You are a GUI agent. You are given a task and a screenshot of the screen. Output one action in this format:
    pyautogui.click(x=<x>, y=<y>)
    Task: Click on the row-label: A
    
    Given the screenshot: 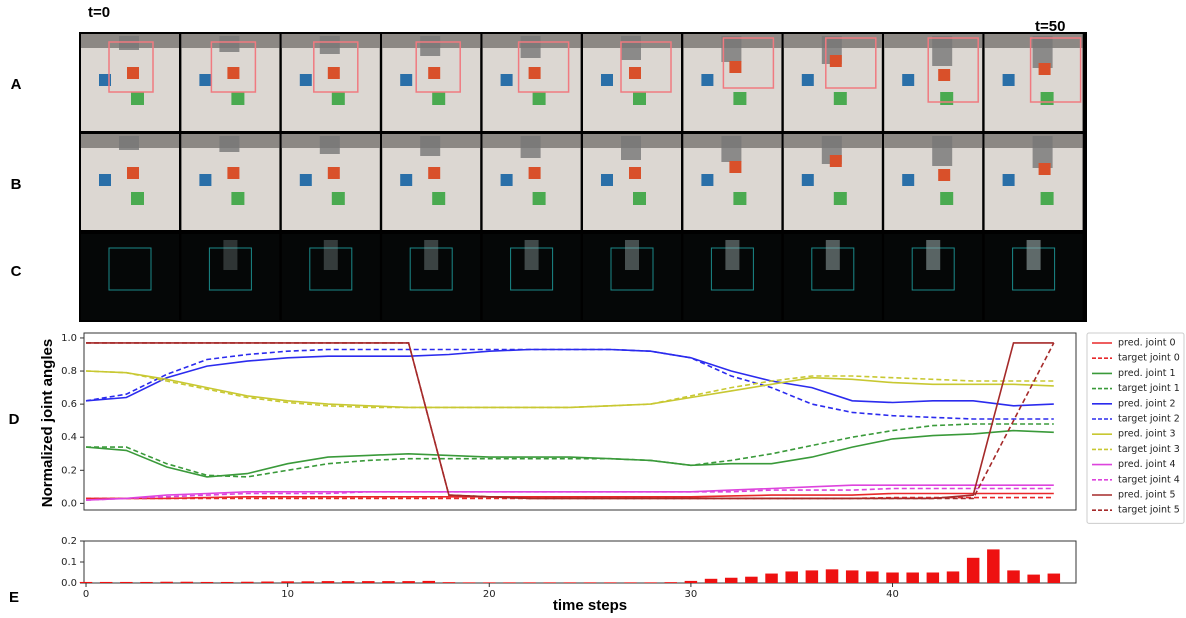 What is the action you would take?
    pyautogui.click(x=16, y=84)
    